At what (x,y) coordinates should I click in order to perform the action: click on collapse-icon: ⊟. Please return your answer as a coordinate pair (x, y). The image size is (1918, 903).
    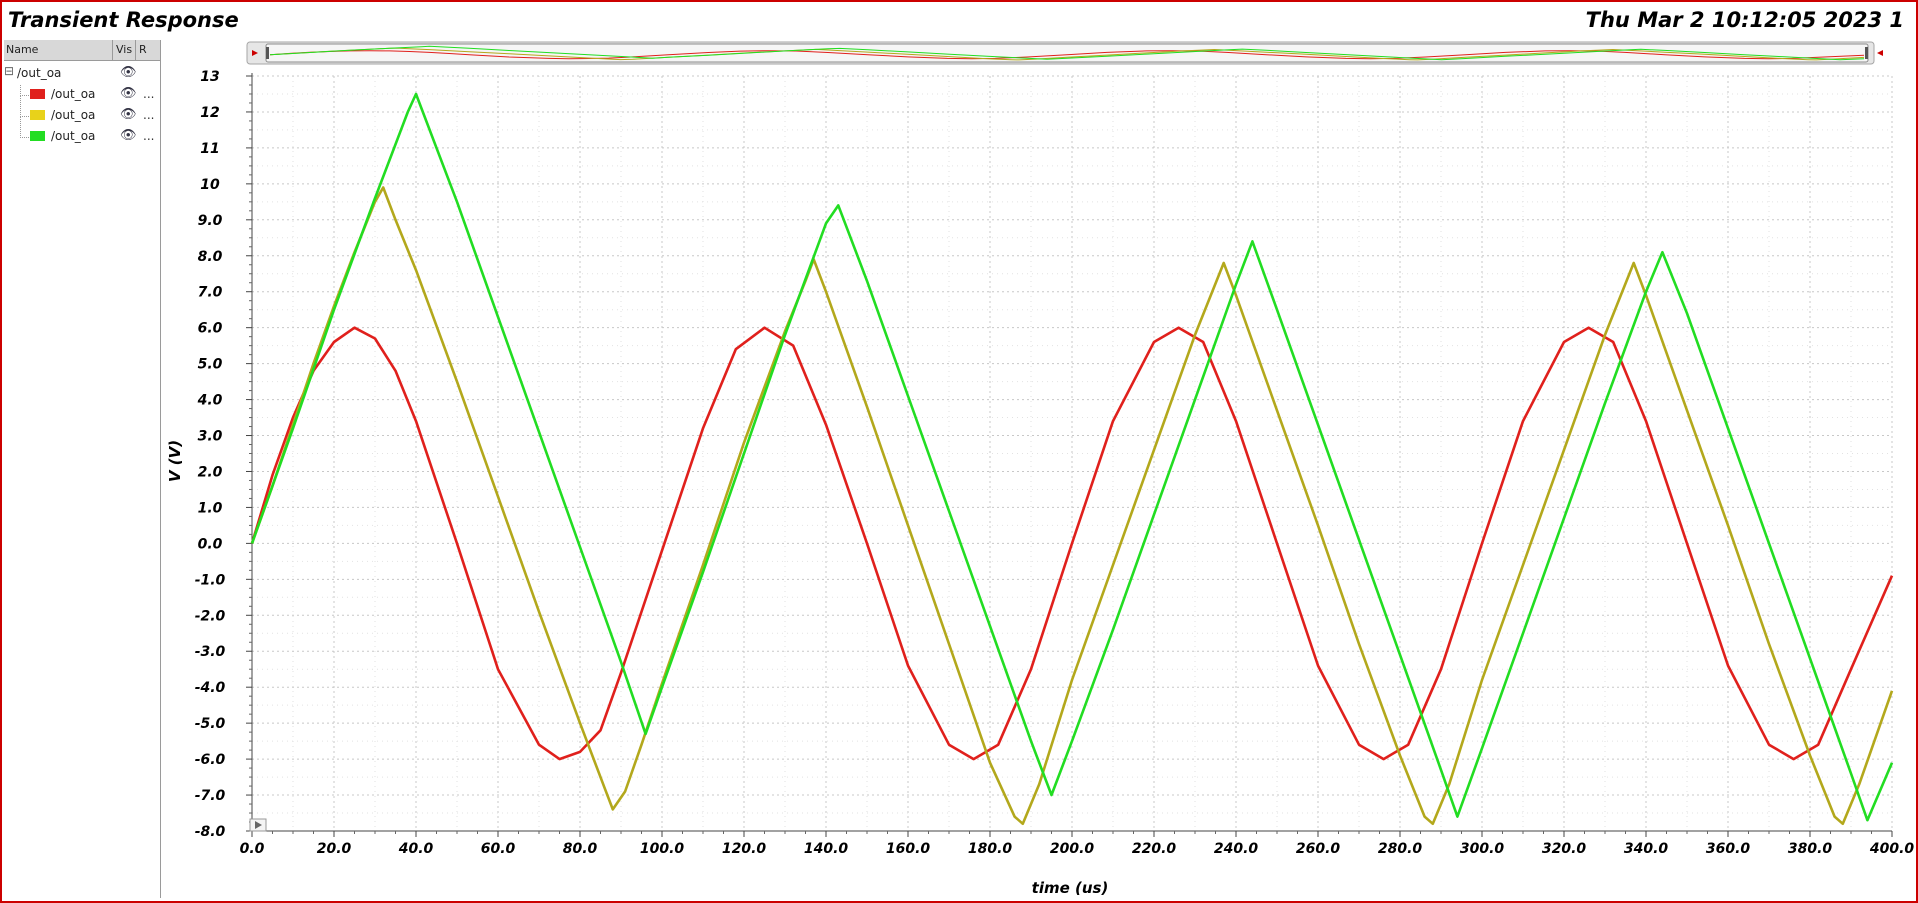
    Looking at the image, I should click on (9, 71).